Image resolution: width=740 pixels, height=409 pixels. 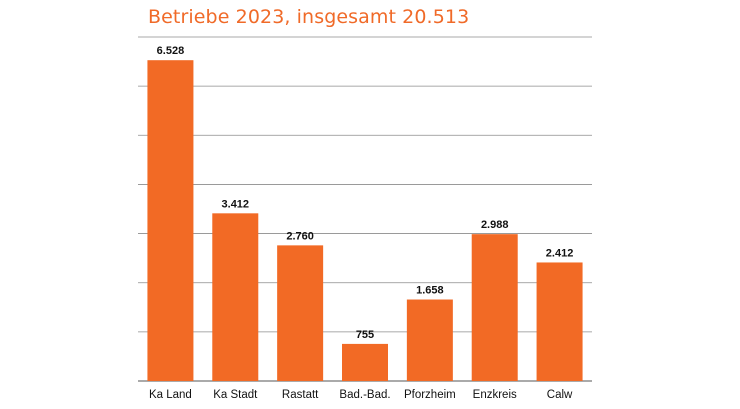 What do you see at coordinates (300, 395) in the screenshot?
I see `x-tick-label: Rastatt` at bounding box center [300, 395].